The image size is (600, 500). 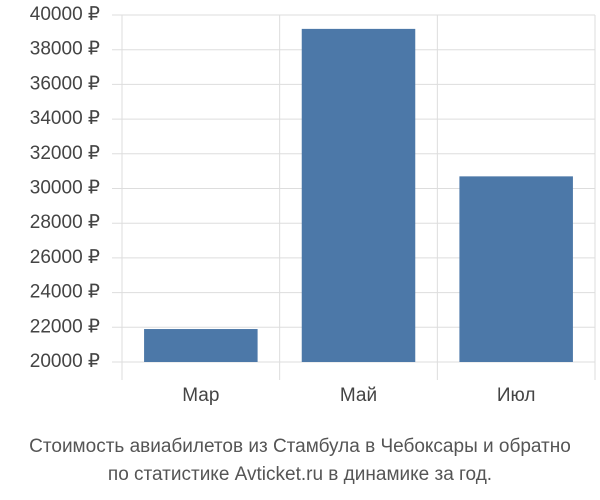 I want to click on y-tick-label: 22000 ₽, so click(x=65, y=326).